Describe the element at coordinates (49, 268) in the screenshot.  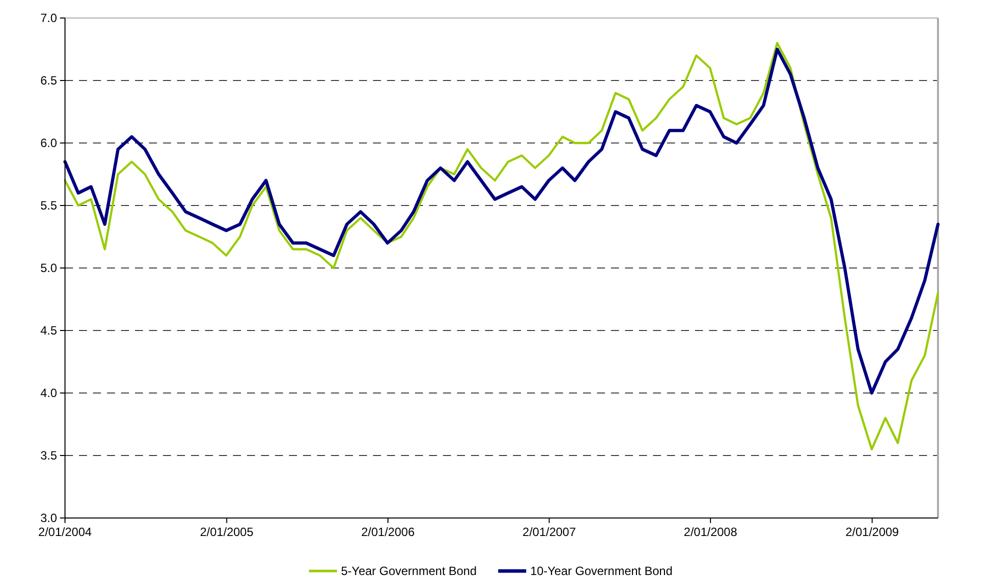
I see `y-tick-label: 5.0` at that location.